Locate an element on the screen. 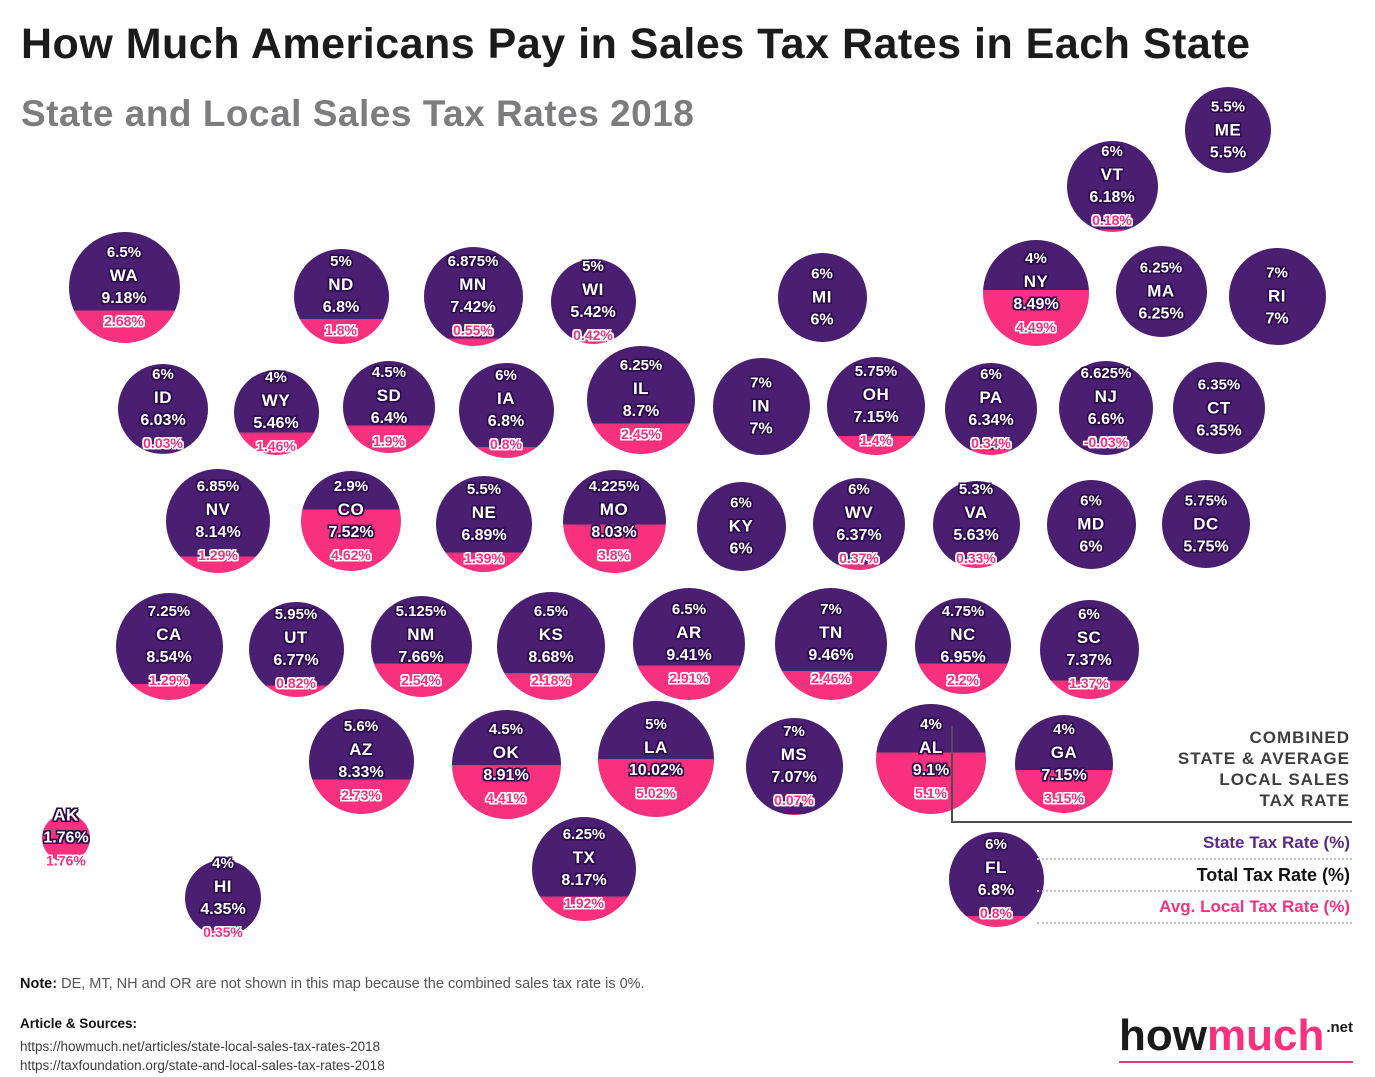 This screenshot has height=1077, width=1375. total-rate-label: 7.42% is located at coordinates (473, 307).